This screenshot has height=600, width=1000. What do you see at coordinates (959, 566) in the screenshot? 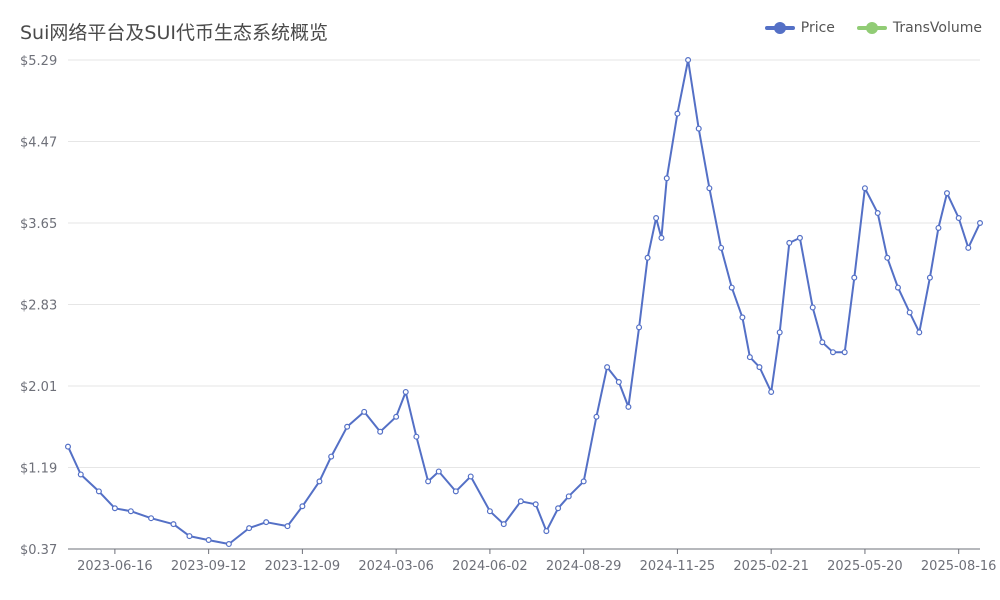
I see `x-tick-label: 2025-08-16` at bounding box center [959, 566].